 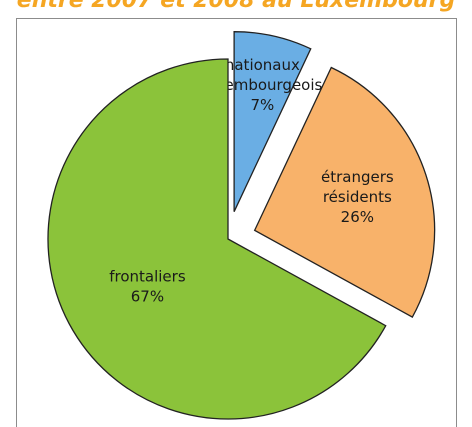 What do you see at coordinates (236, 6) in the screenshot?
I see `chart-title: entre 2007 et 2008 au Luxembourg` at bounding box center [236, 6].